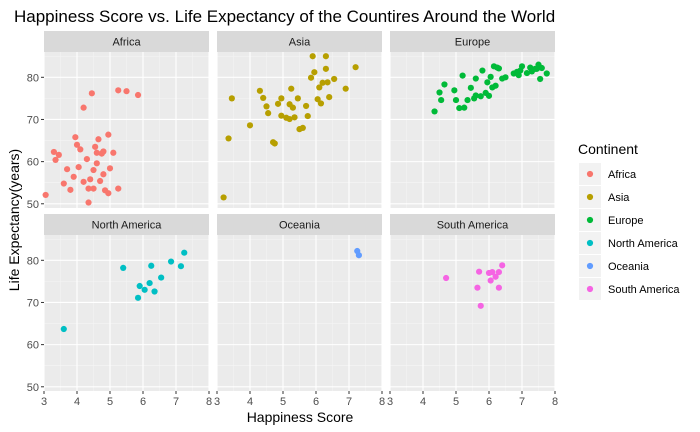 Image resolution: width=700 pixels, height=432 pixels. I want to click on facet-strip-label: Africa, so click(126, 43).